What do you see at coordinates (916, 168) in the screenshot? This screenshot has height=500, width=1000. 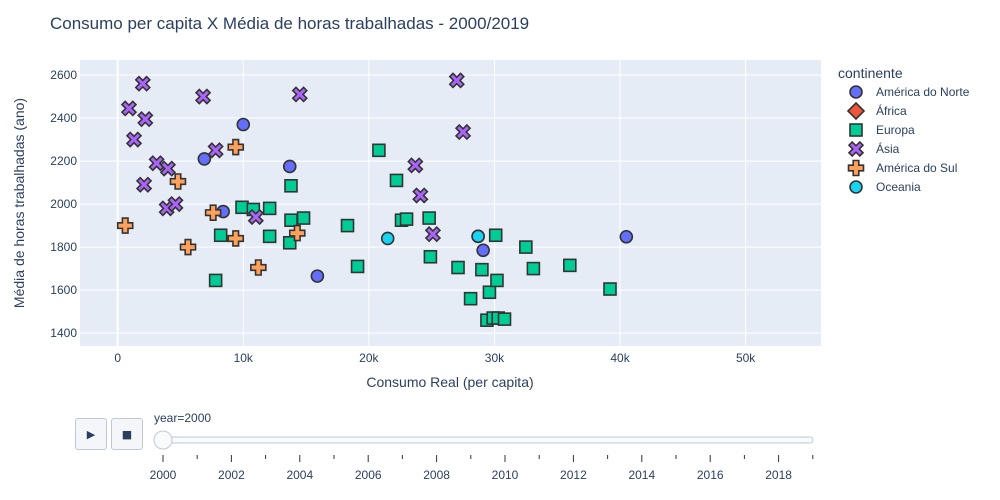 I see `legend-item-label: América do Sul` at bounding box center [916, 168].